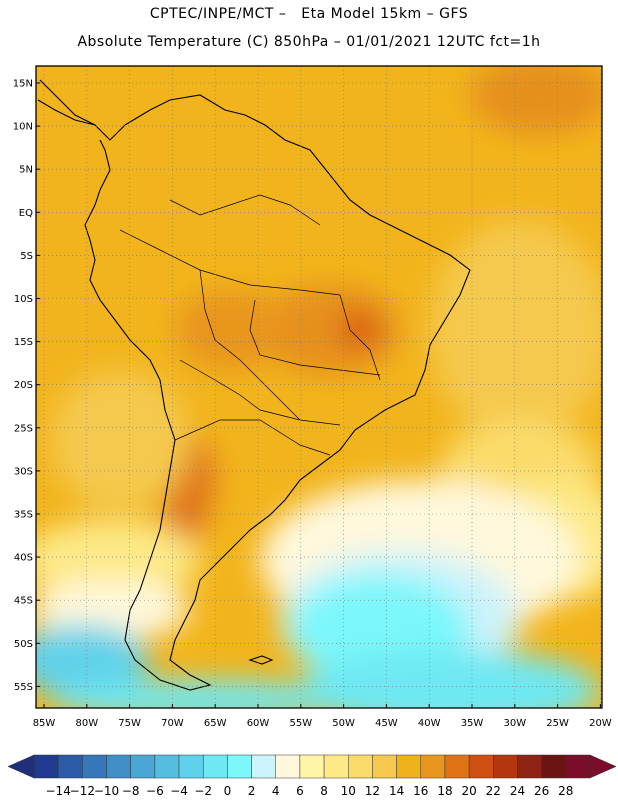 The width and height of the screenshot is (618, 800). Describe the element at coordinates (468, 791) in the screenshot. I see `colorbar-label: 20` at that location.